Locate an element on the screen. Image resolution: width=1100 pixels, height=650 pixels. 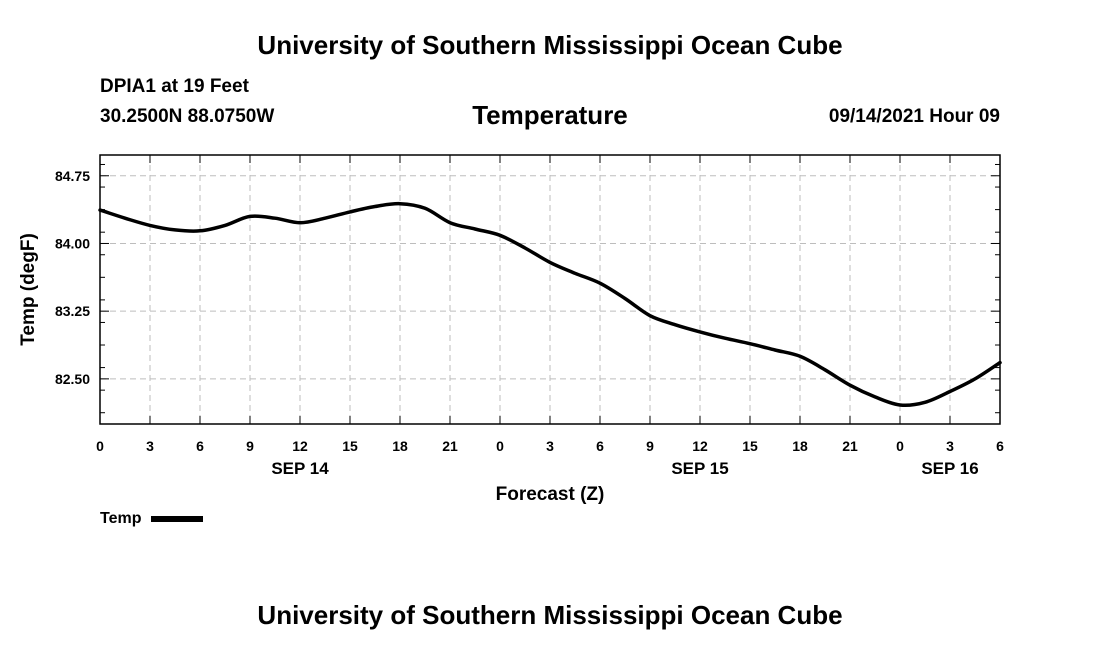
y-tick-label: 83.25 is located at coordinates (72, 311).